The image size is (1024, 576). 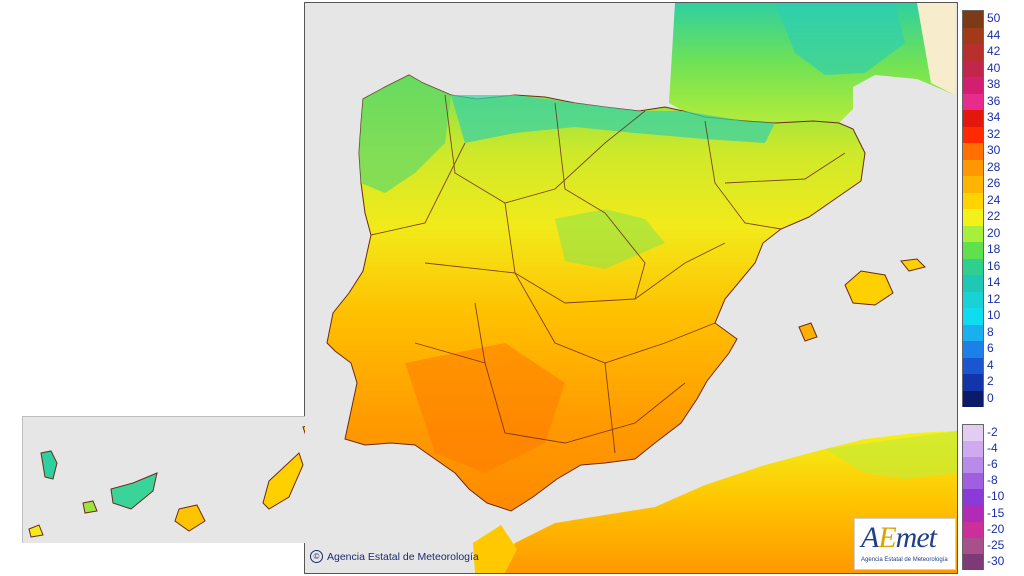 What do you see at coordinates (403, 556) in the screenshot?
I see `copyright-text: Agencia Estatal de Meteorología` at bounding box center [403, 556].